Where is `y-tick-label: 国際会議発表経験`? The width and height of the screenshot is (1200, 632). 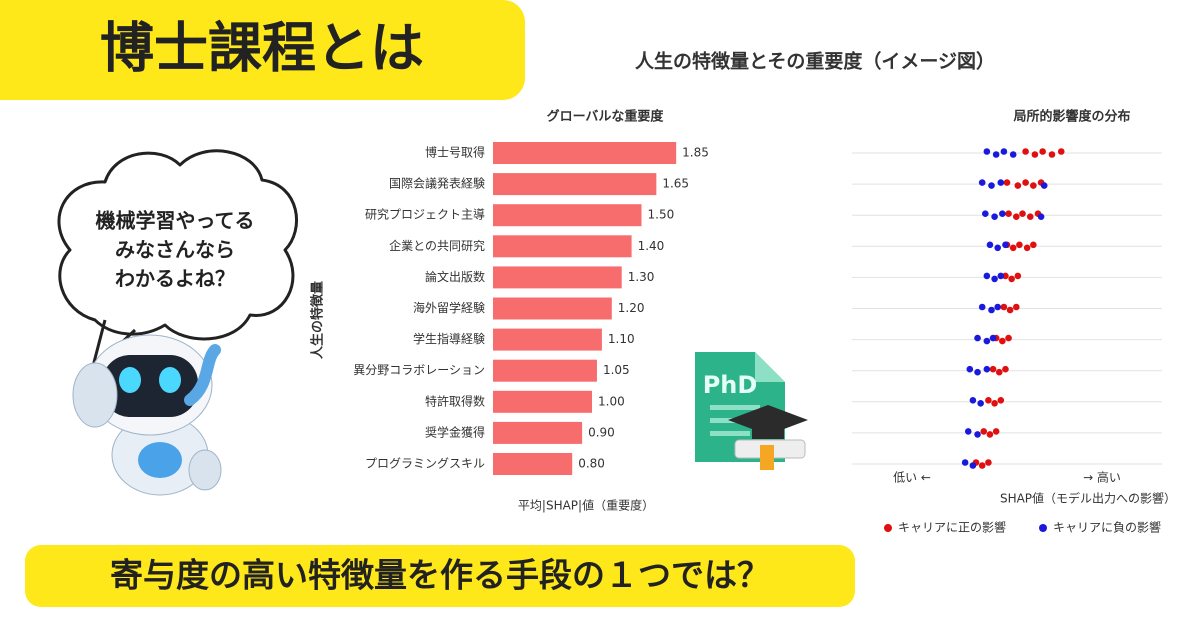 y-tick-label: 国際会議発表経験 is located at coordinates (437, 183).